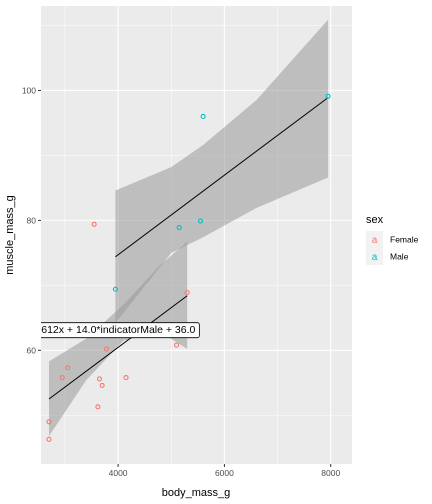  I want to click on y-tick-label: 80, so click(32, 220).